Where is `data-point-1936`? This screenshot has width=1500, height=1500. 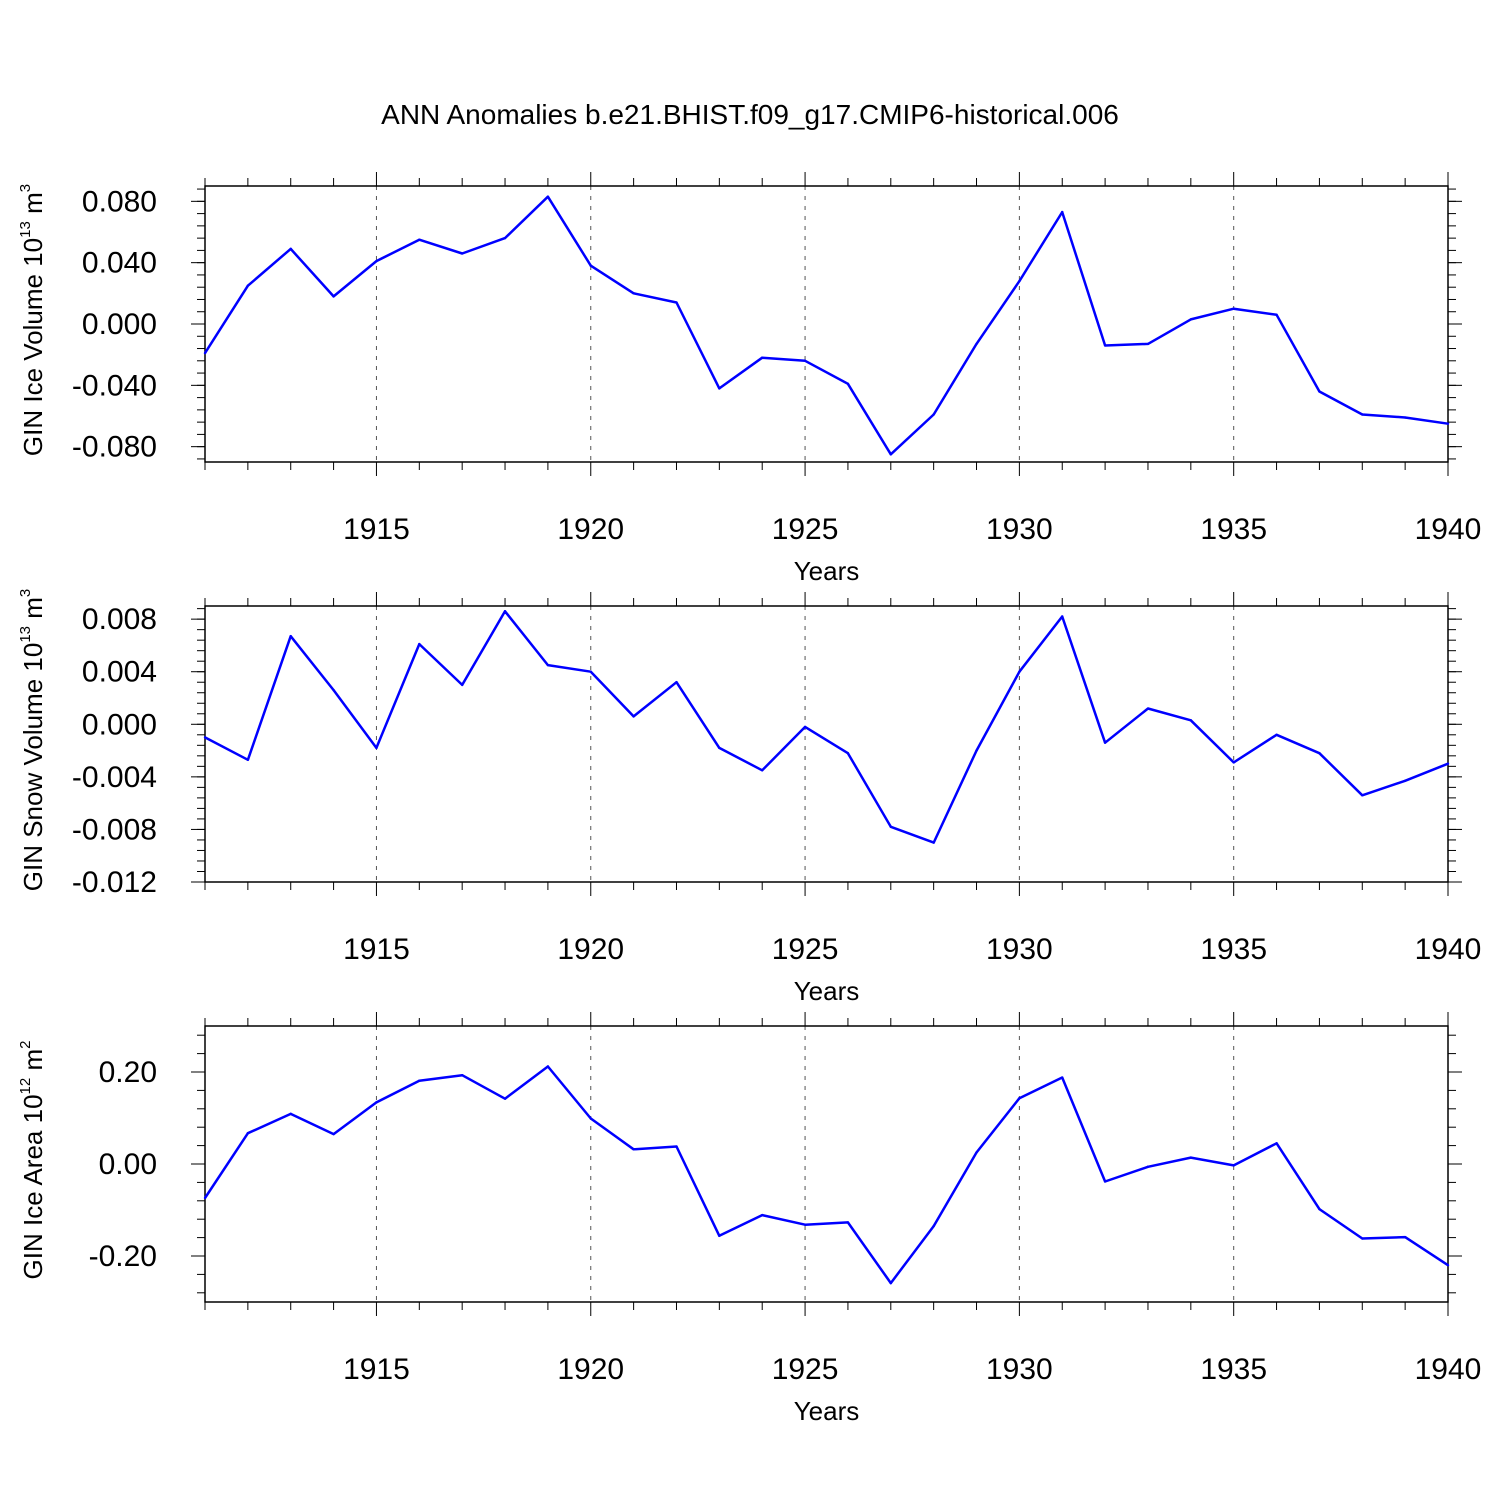
data-point-1936 is located at coordinates (1276, 314).